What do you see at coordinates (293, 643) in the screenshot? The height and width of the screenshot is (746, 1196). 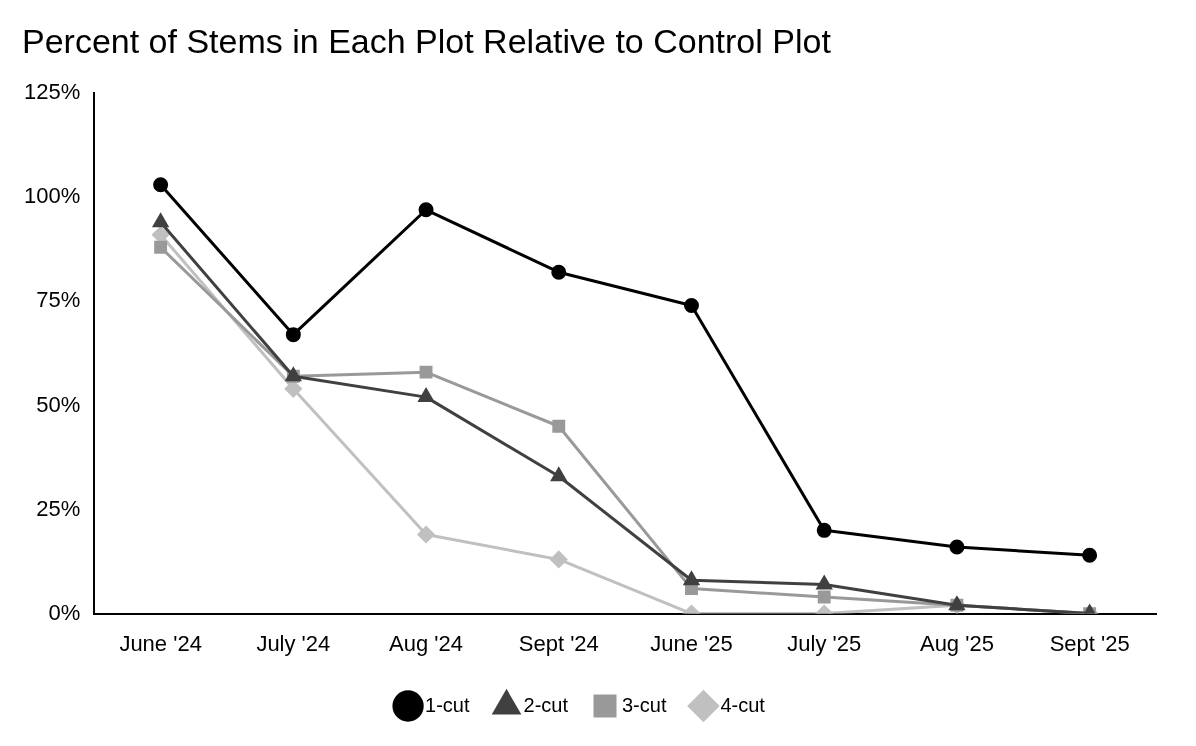 I see `x-tick-label: July '24` at bounding box center [293, 643].